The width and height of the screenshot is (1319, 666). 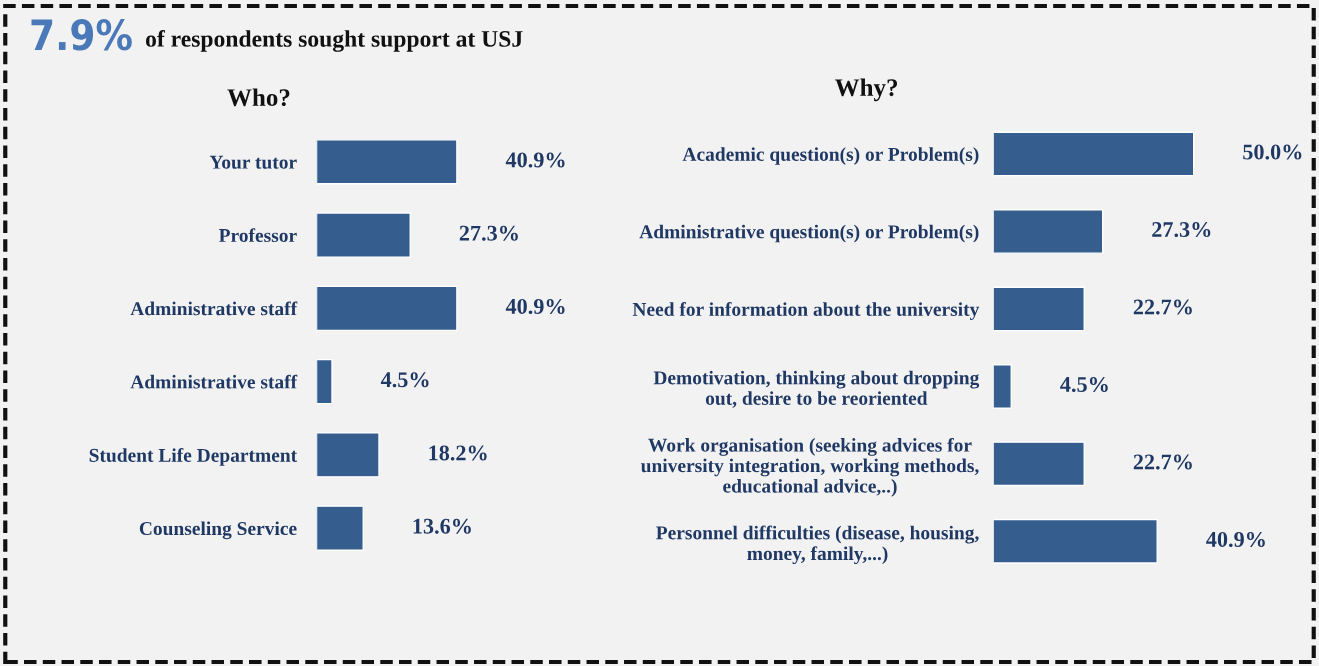 What do you see at coordinates (442, 526) in the screenshot?
I see `data-label: 13.6%` at bounding box center [442, 526].